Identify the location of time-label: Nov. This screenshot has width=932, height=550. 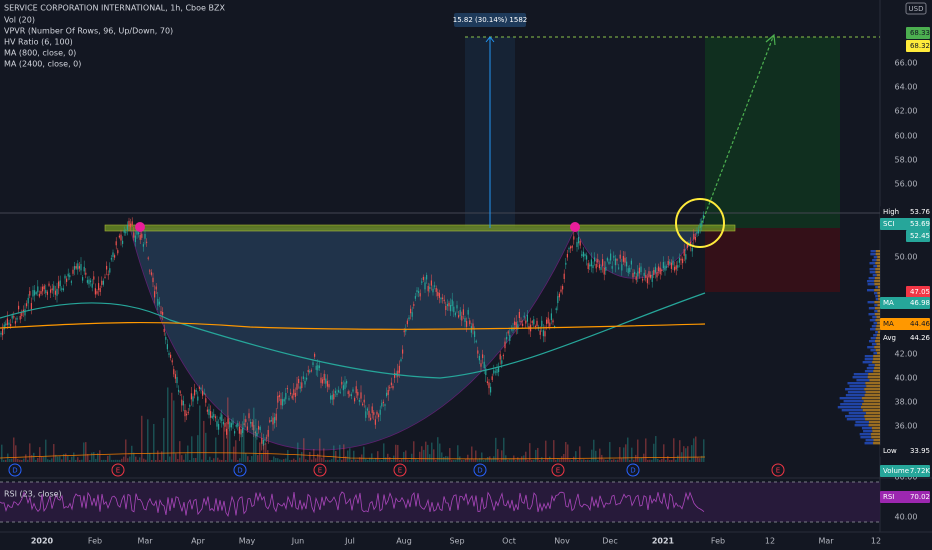
(562, 541).